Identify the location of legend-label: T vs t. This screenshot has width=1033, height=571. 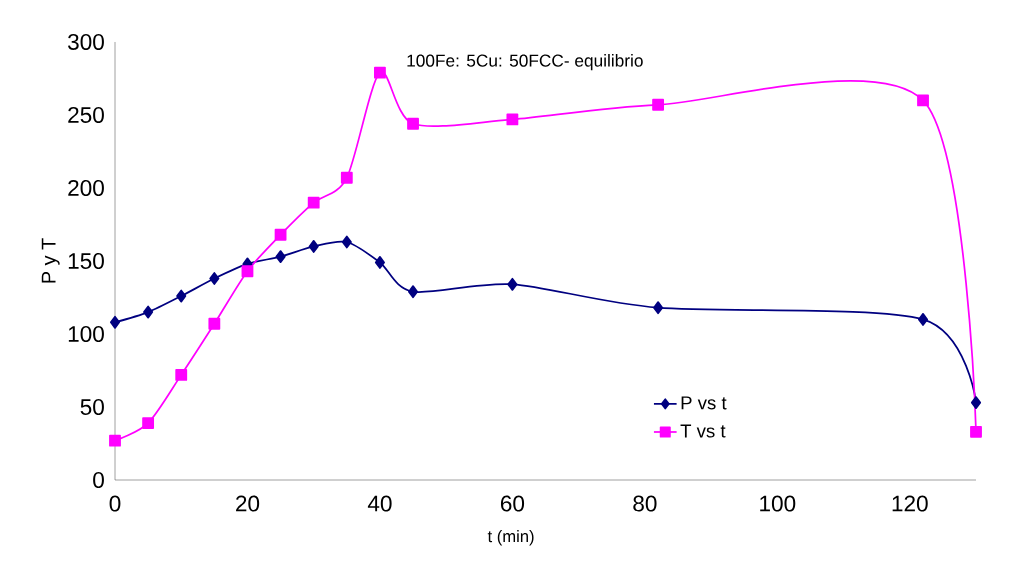
(703, 431).